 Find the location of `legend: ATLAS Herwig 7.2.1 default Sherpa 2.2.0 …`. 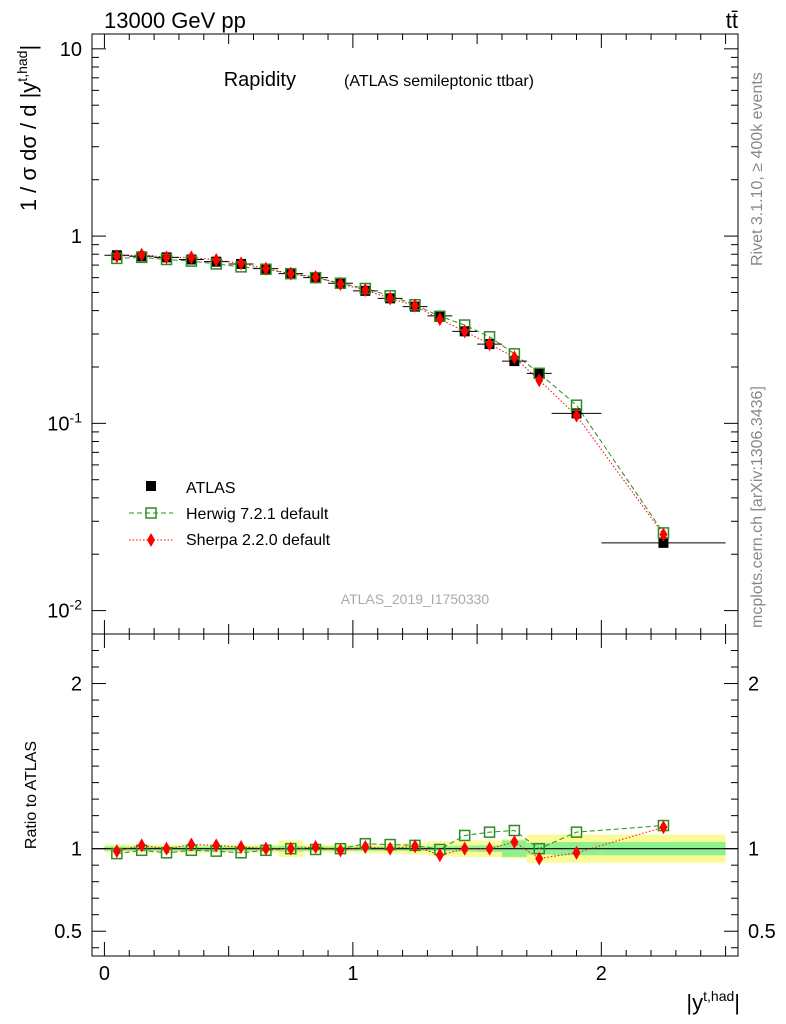

legend: ATLAS Herwig 7.2.1 default Sherpa 2.2.0 … is located at coordinates (230, 514).